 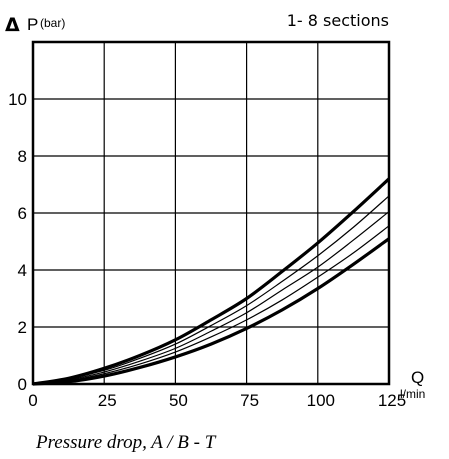 I want to click on x-tick-label: 50, so click(x=178, y=400).